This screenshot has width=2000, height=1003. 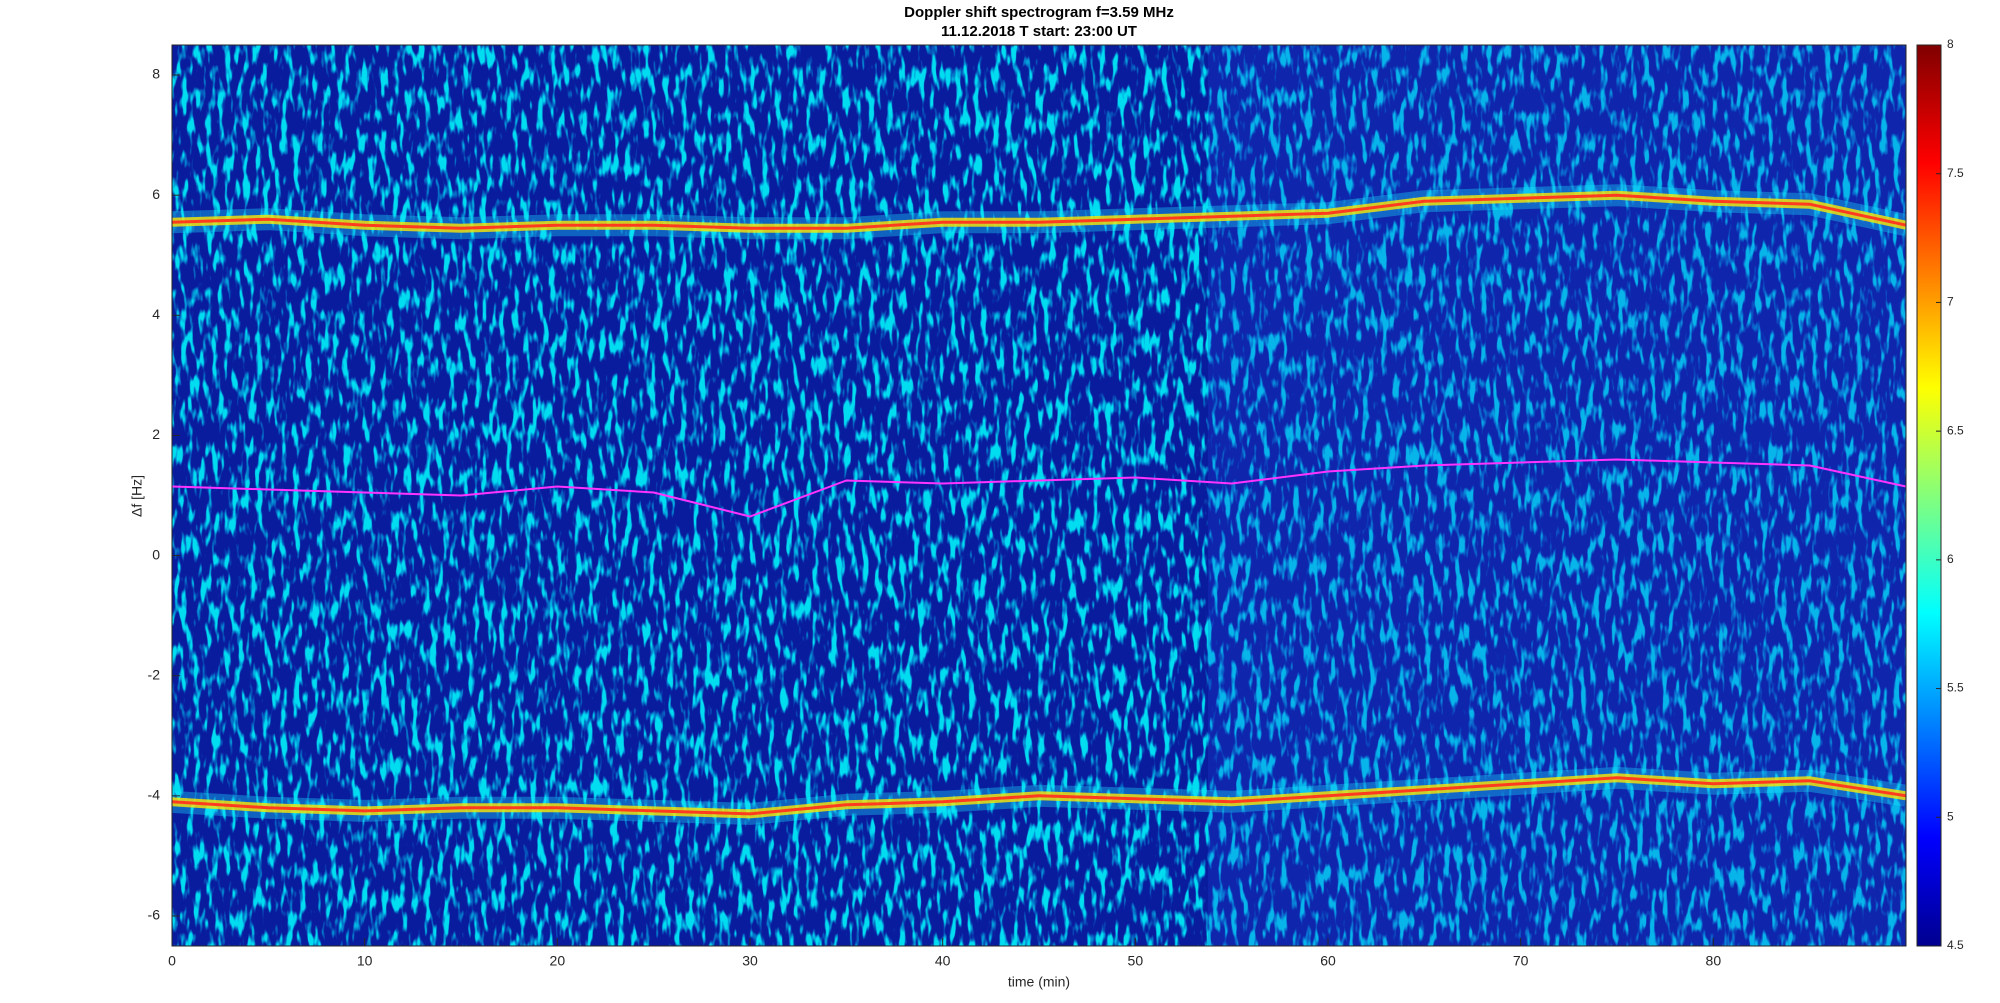 I want to click on x-tick-label: 20, so click(x=558, y=961).